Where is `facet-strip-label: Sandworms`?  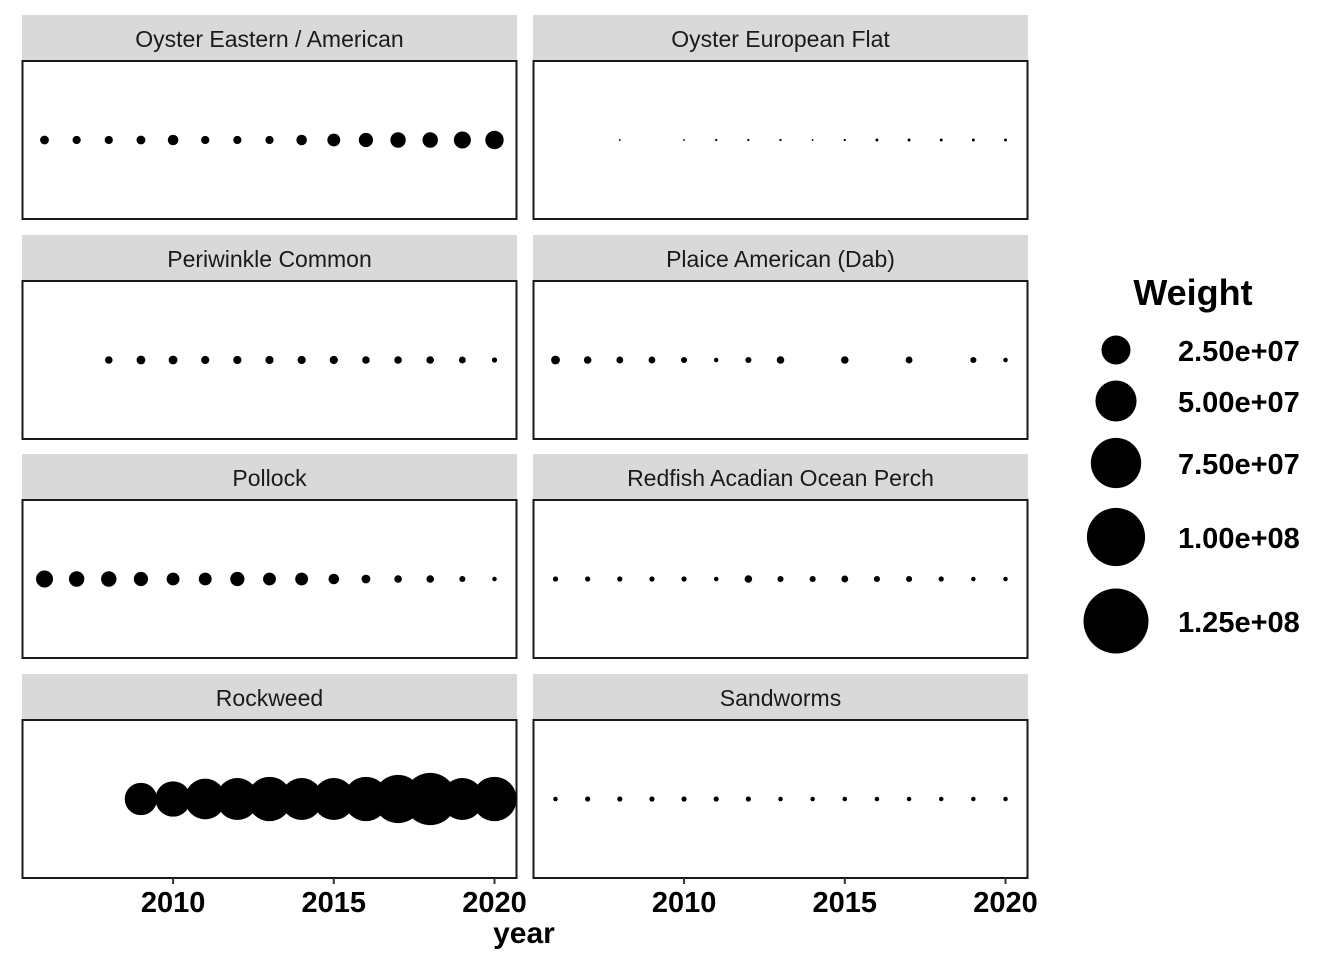 facet-strip-label: Sandworms is located at coordinates (780, 698).